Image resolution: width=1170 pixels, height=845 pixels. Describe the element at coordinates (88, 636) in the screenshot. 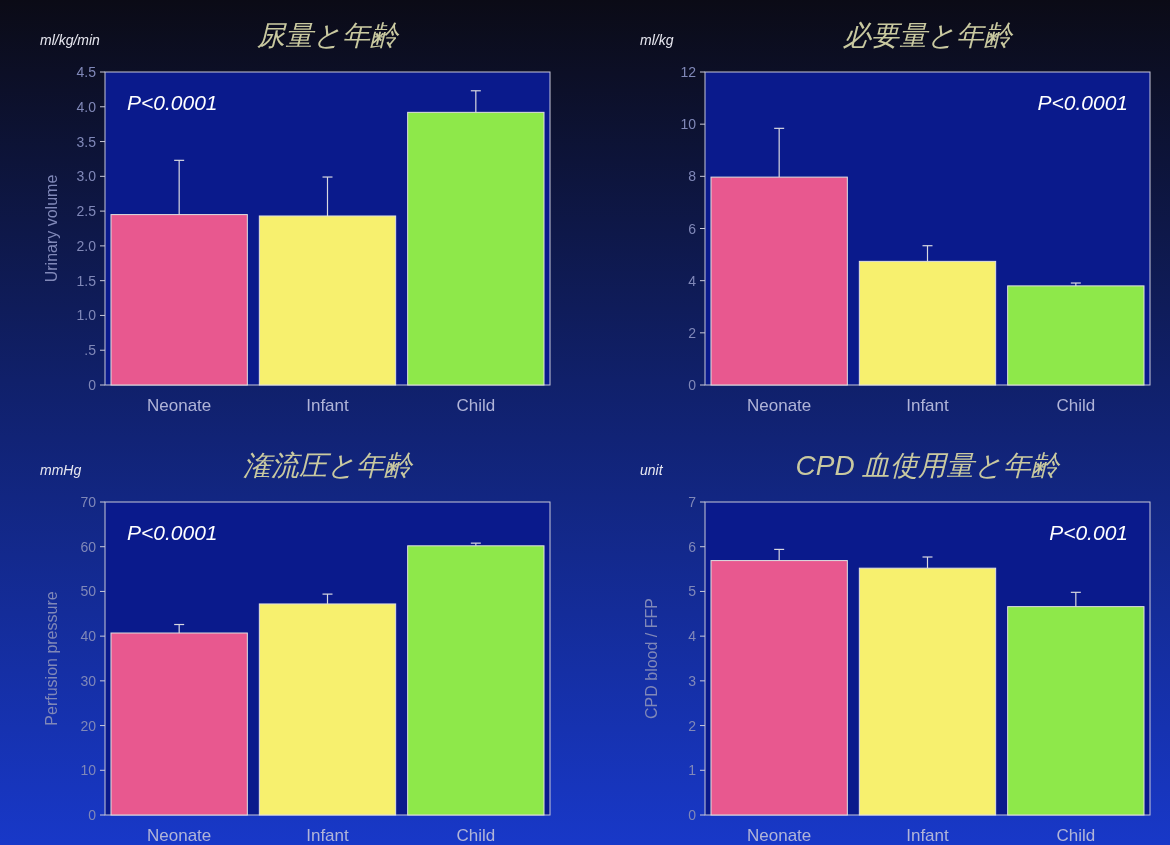

I see `y-tick-label: 40` at that location.